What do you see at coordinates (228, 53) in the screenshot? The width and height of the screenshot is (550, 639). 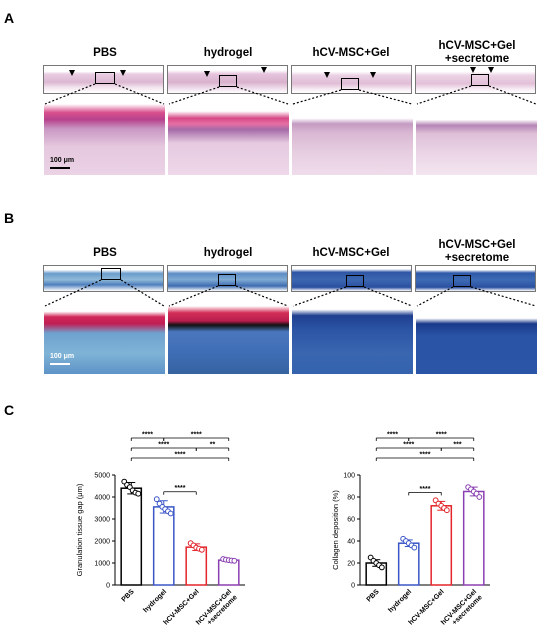 I see `panel-a-title-hydrogel: hydrogel` at bounding box center [228, 53].